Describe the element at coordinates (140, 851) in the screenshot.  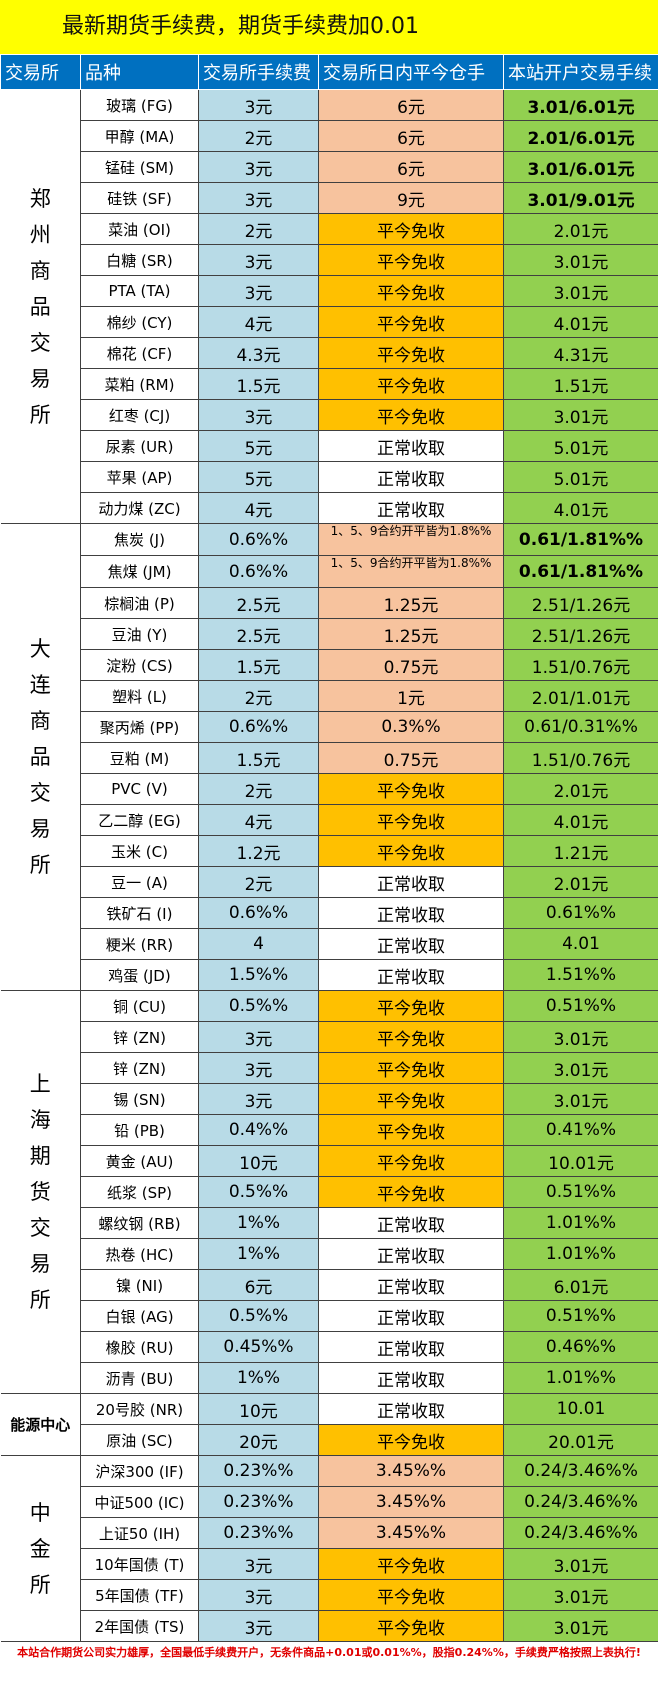
I see `variety-cell: 玉米 (C)` at that location.